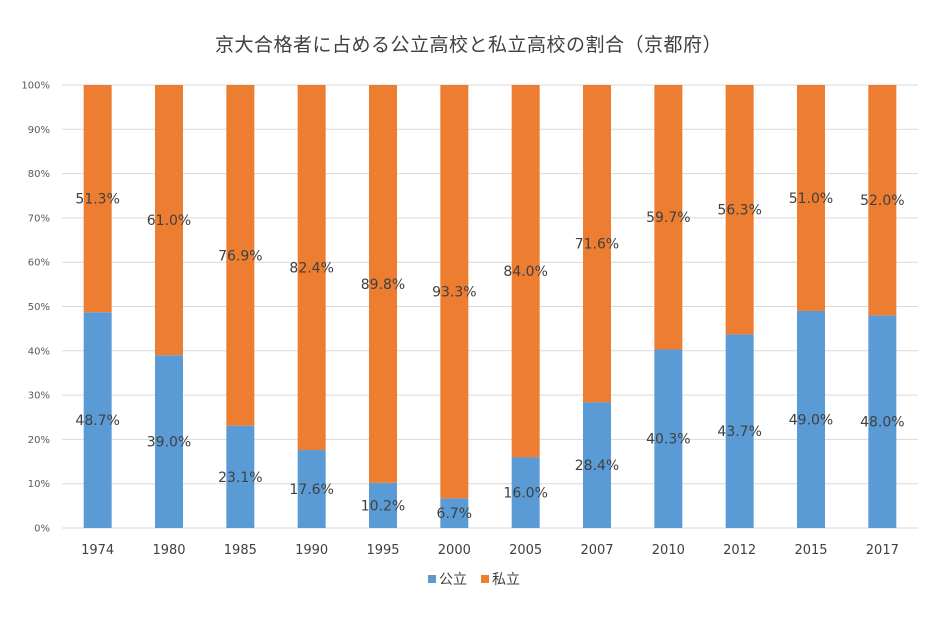 The image size is (937, 625). I want to click on data-label: 89.8%, so click(383, 285).